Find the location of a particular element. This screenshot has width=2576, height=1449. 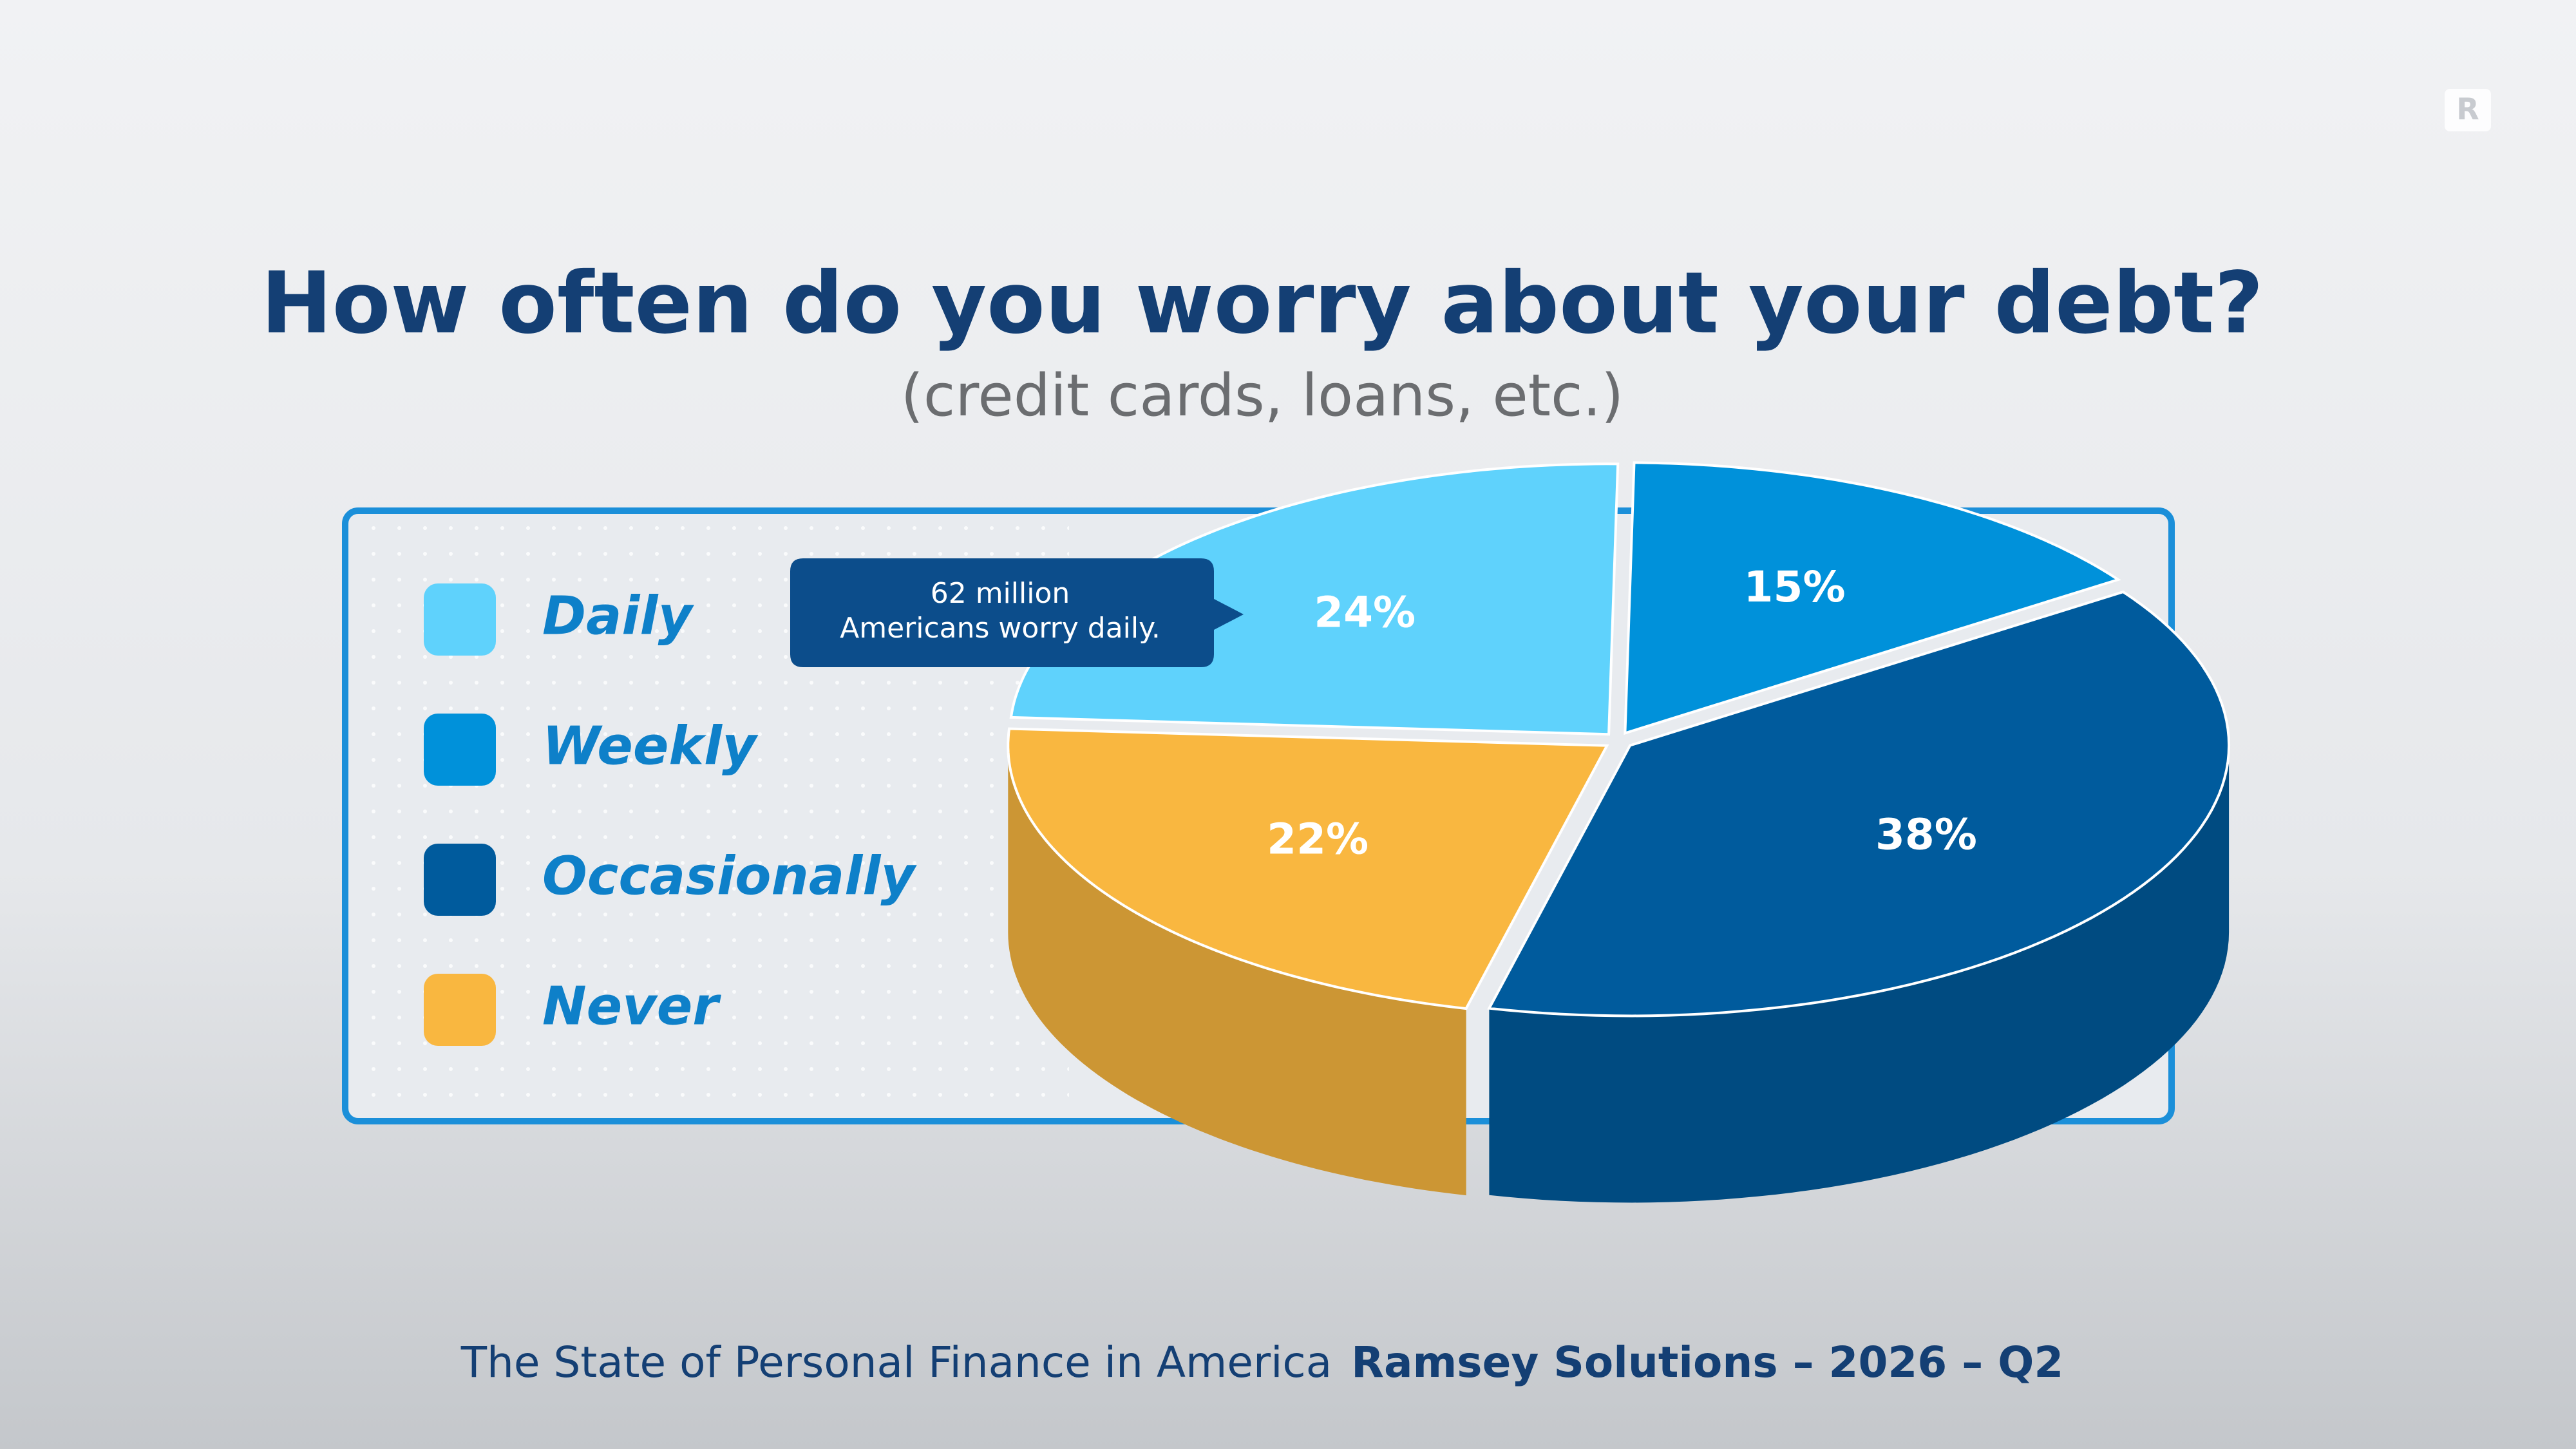

legend-label: Occasionally is located at coordinates (729, 877).